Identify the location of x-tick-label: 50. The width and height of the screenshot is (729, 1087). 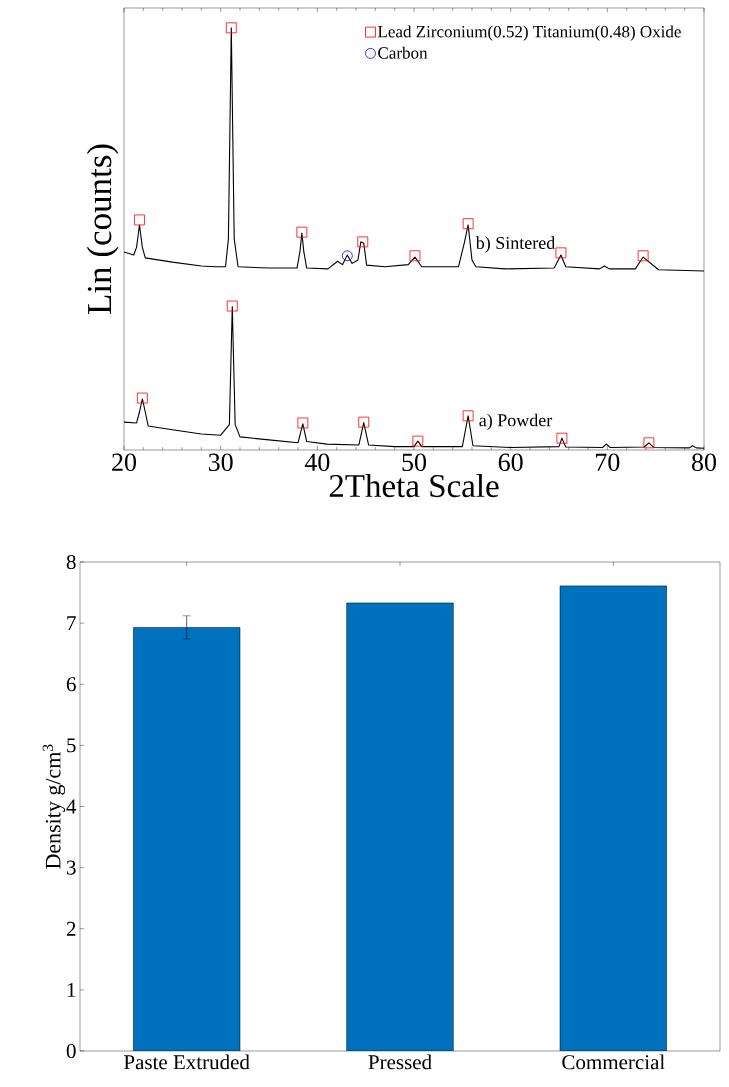
(414, 462).